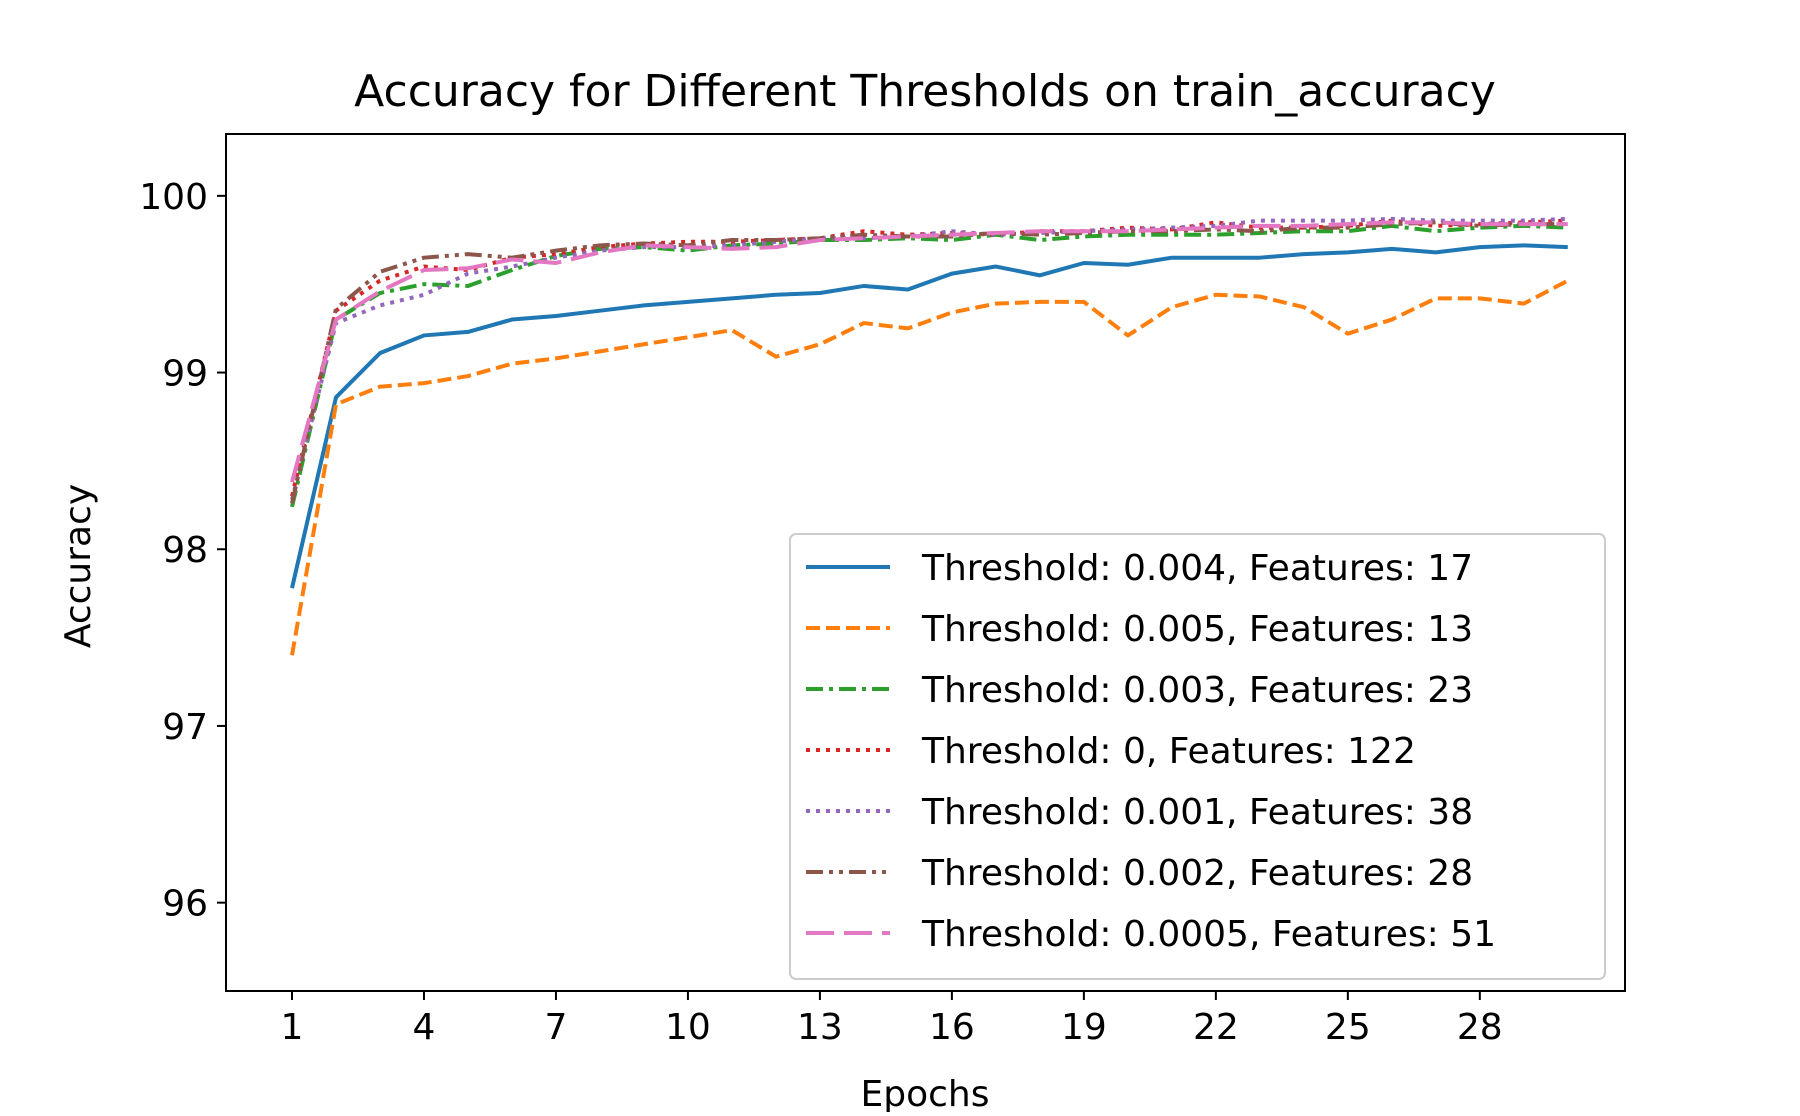 The image size is (1800, 1116). What do you see at coordinates (1197, 812) in the screenshot?
I see `legend-label: Threshold: 0.001, Features: 38` at bounding box center [1197, 812].